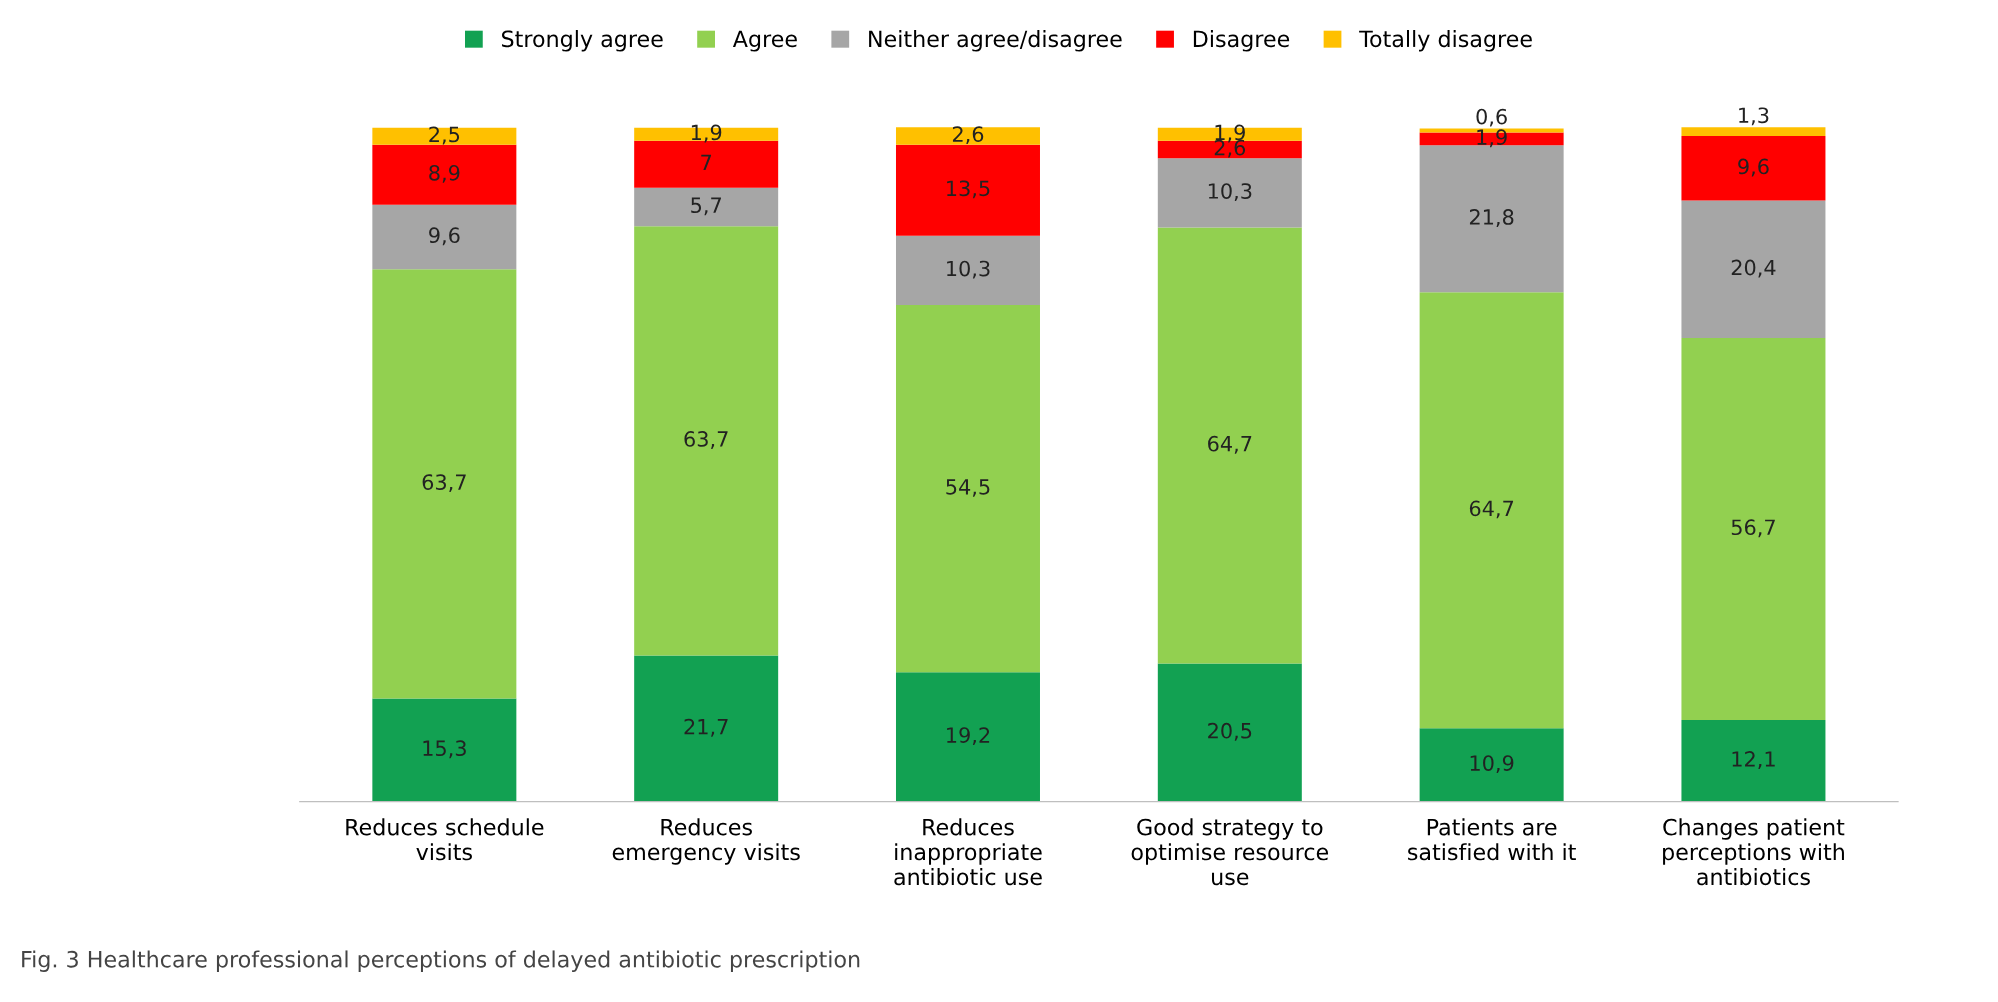 Image resolution: width=1998 pixels, height=1002 pixels. I want to click on legend-label: Disagree, so click(1241, 41).